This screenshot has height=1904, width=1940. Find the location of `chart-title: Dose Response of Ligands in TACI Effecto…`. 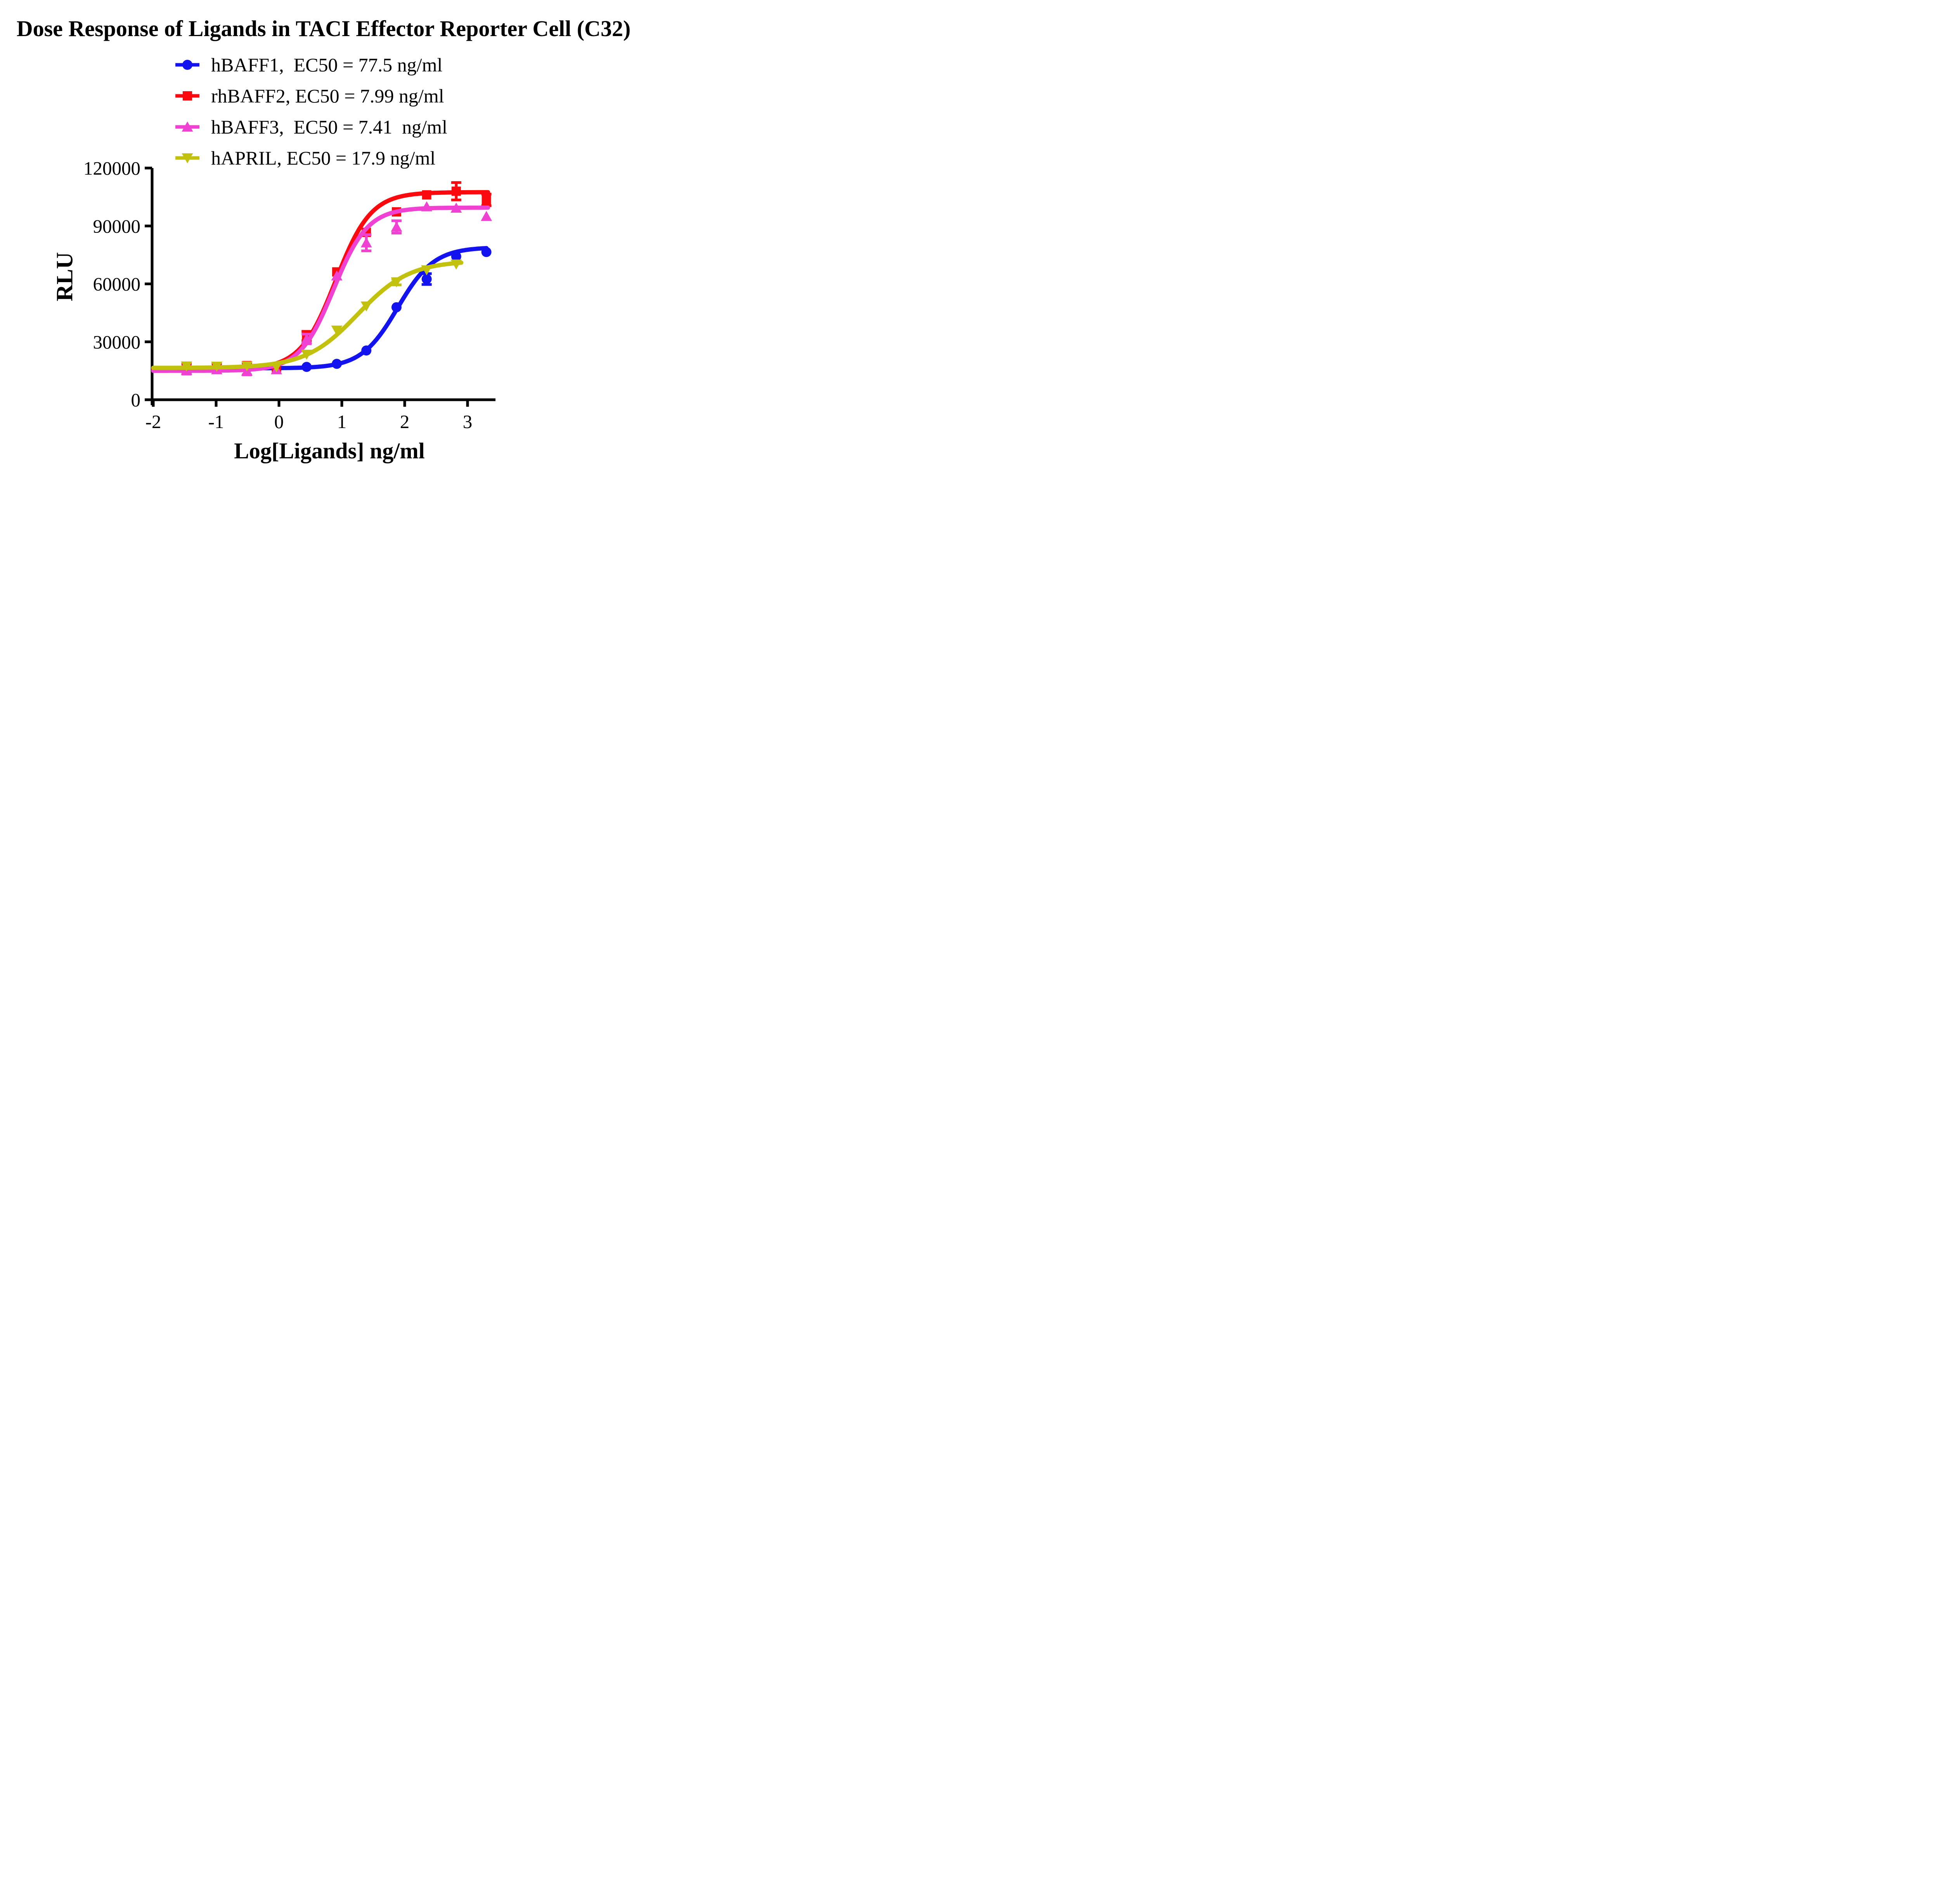

chart-title: Dose Response of Ligands in TACI Effecto… is located at coordinates (323, 29).